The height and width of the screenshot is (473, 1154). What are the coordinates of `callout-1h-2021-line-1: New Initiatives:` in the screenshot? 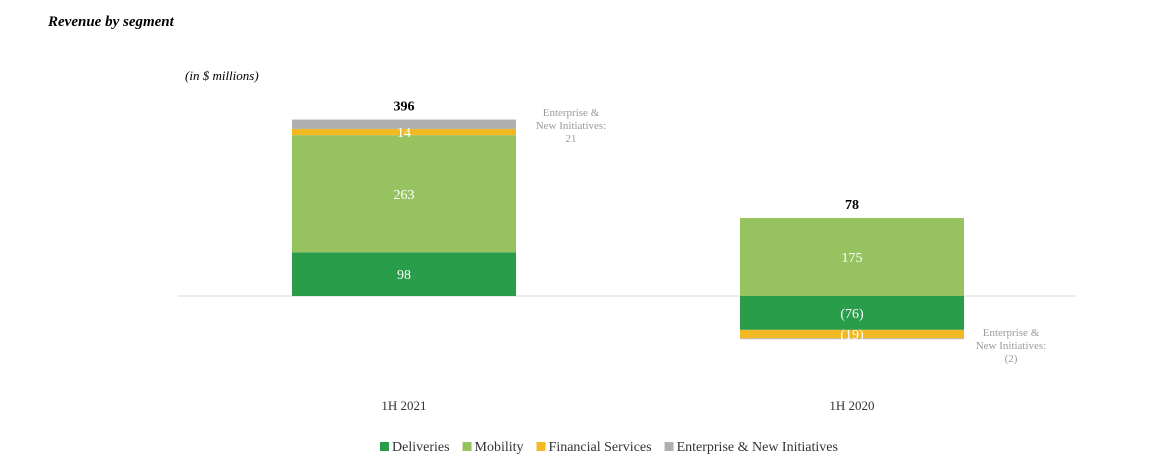 It's located at (571, 126).